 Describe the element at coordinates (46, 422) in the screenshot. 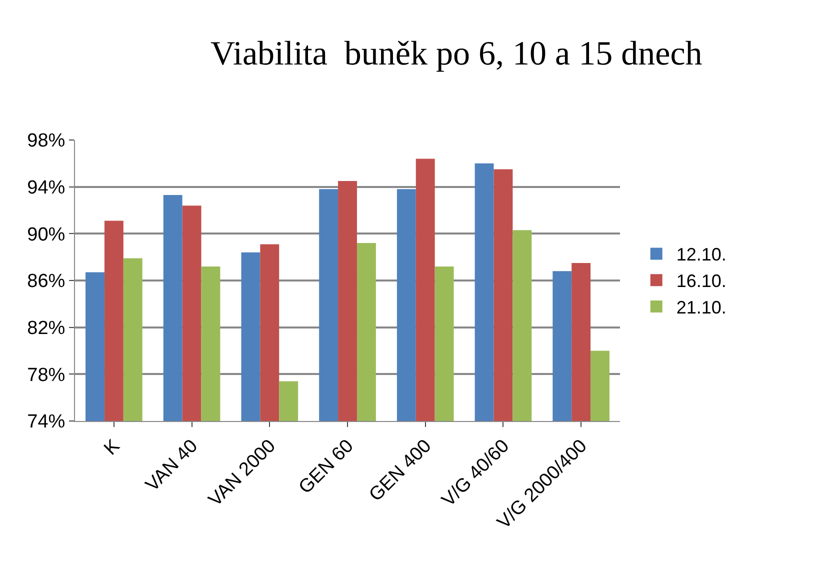

I see `y-tick-label: 74%` at that location.